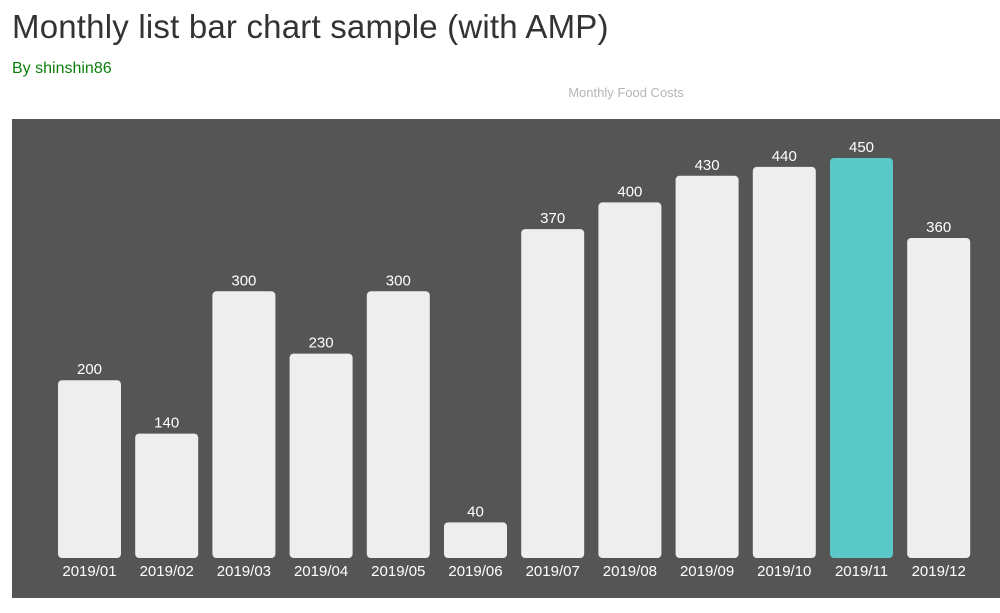  What do you see at coordinates (167, 571) in the screenshot?
I see `bar-category-label: 2019/02` at bounding box center [167, 571].